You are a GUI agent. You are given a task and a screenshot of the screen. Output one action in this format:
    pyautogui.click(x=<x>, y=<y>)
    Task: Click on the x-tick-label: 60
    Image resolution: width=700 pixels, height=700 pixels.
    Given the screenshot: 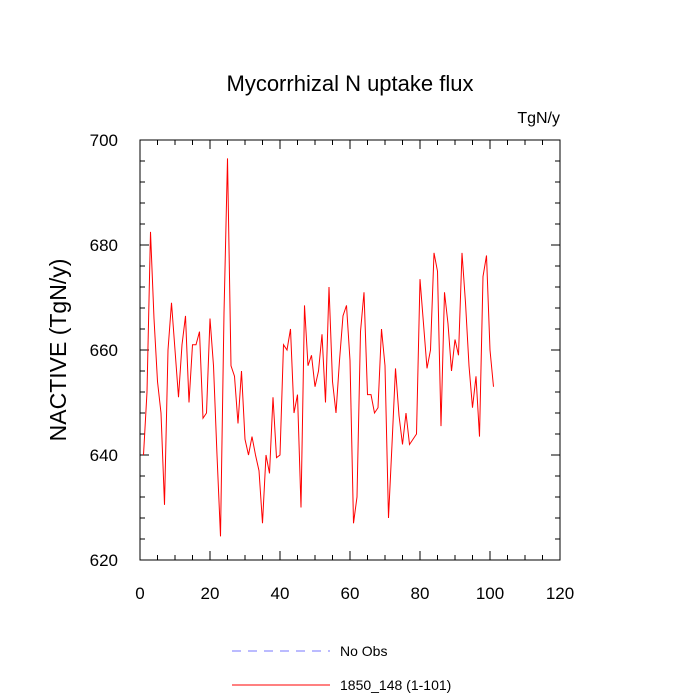 What is the action you would take?
    pyautogui.click(x=350, y=593)
    